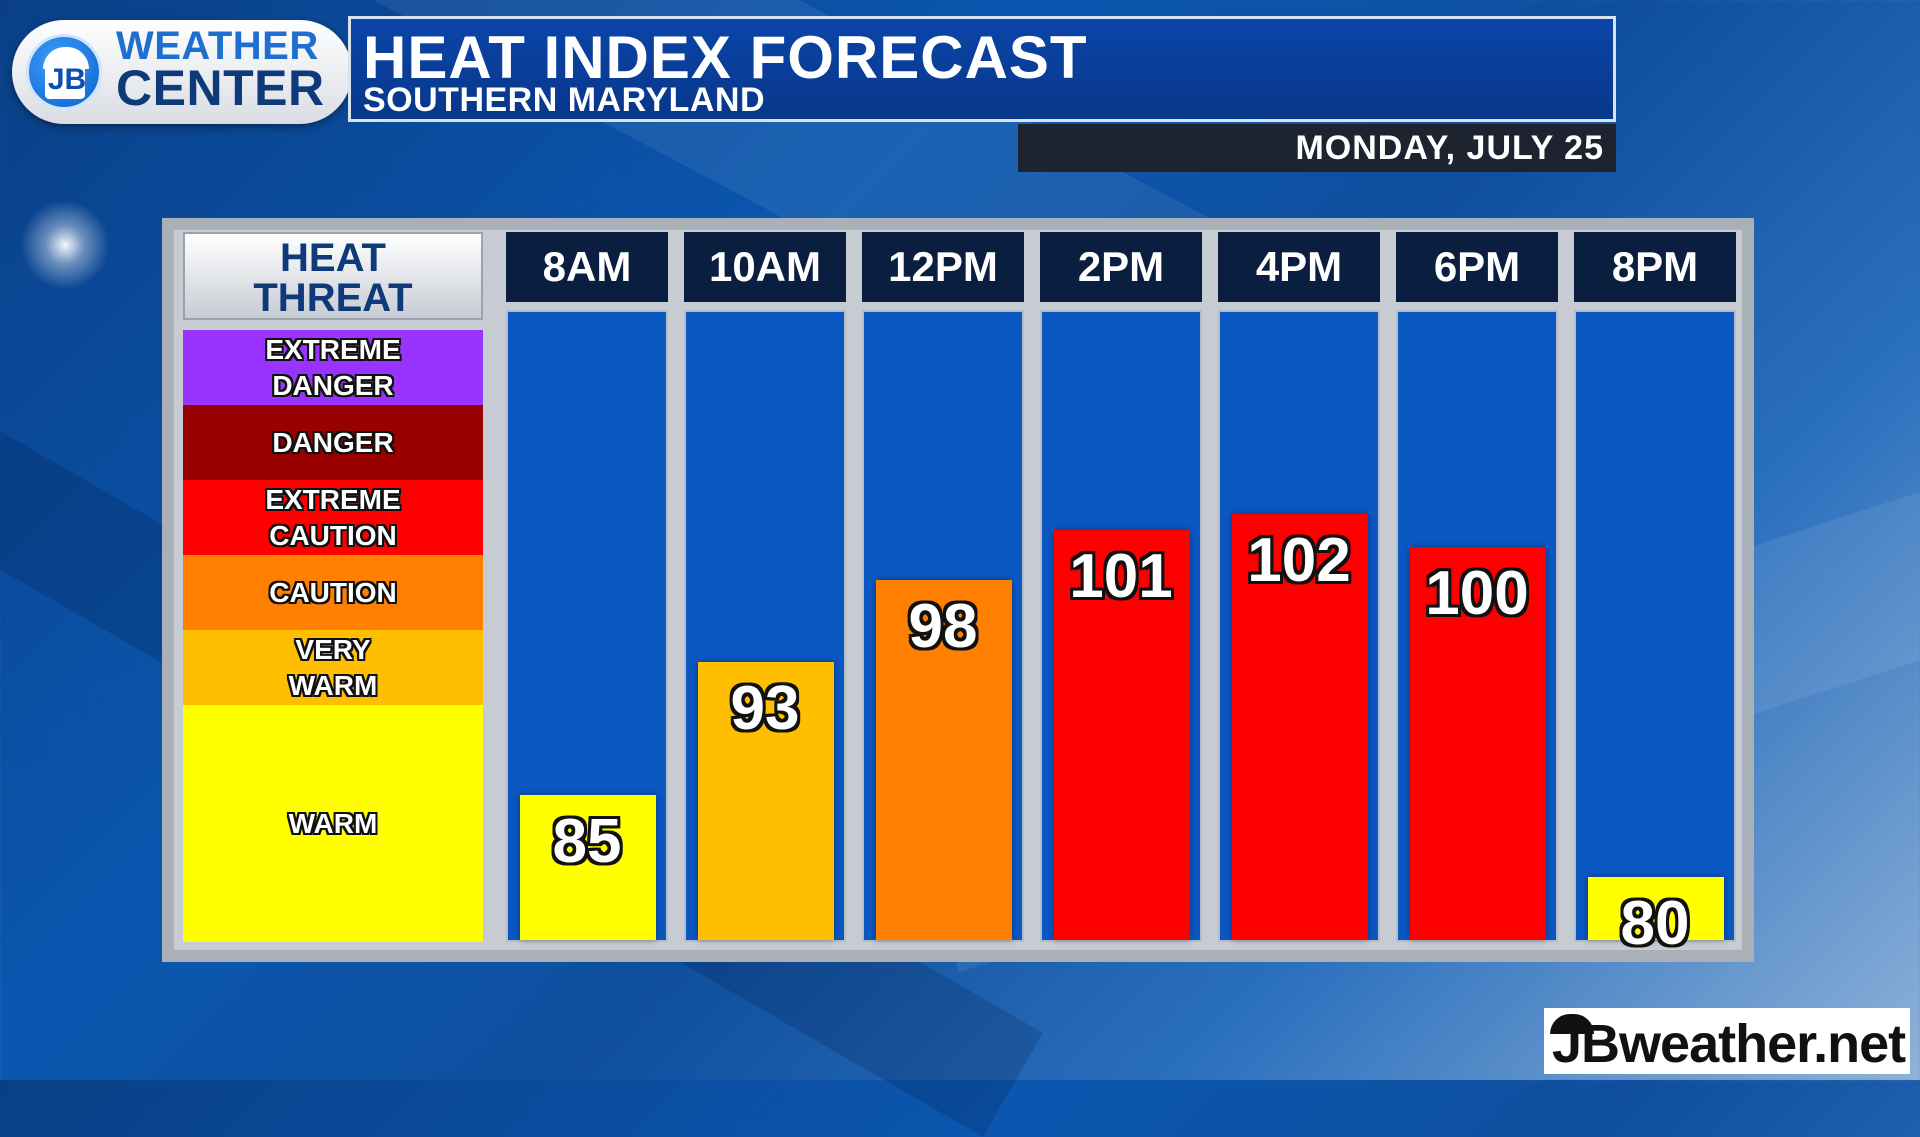  I want to click on weather-center-logo: JB WEATHER CENTER, so click(182, 72).